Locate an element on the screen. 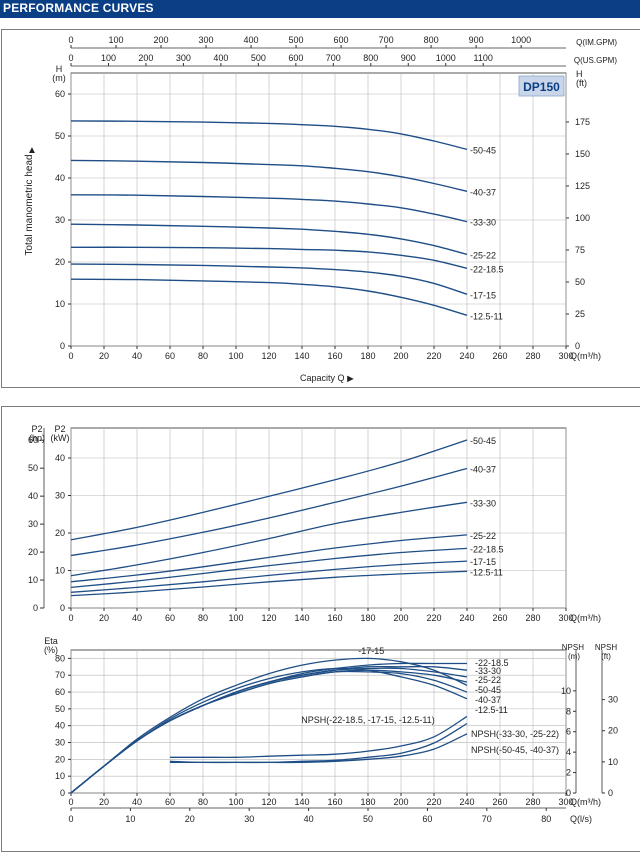 Image resolution: width=640 pixels, height=852 pixels. head-x-axis-label: Capacity Q is located at coordinates (322, 378).